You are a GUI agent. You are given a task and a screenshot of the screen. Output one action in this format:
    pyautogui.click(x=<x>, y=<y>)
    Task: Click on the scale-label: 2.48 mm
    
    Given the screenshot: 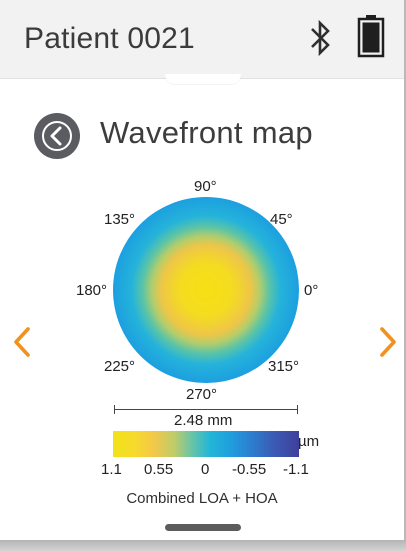 What is the action you would take?
    pyautogui.click(x=203, y=420)
    